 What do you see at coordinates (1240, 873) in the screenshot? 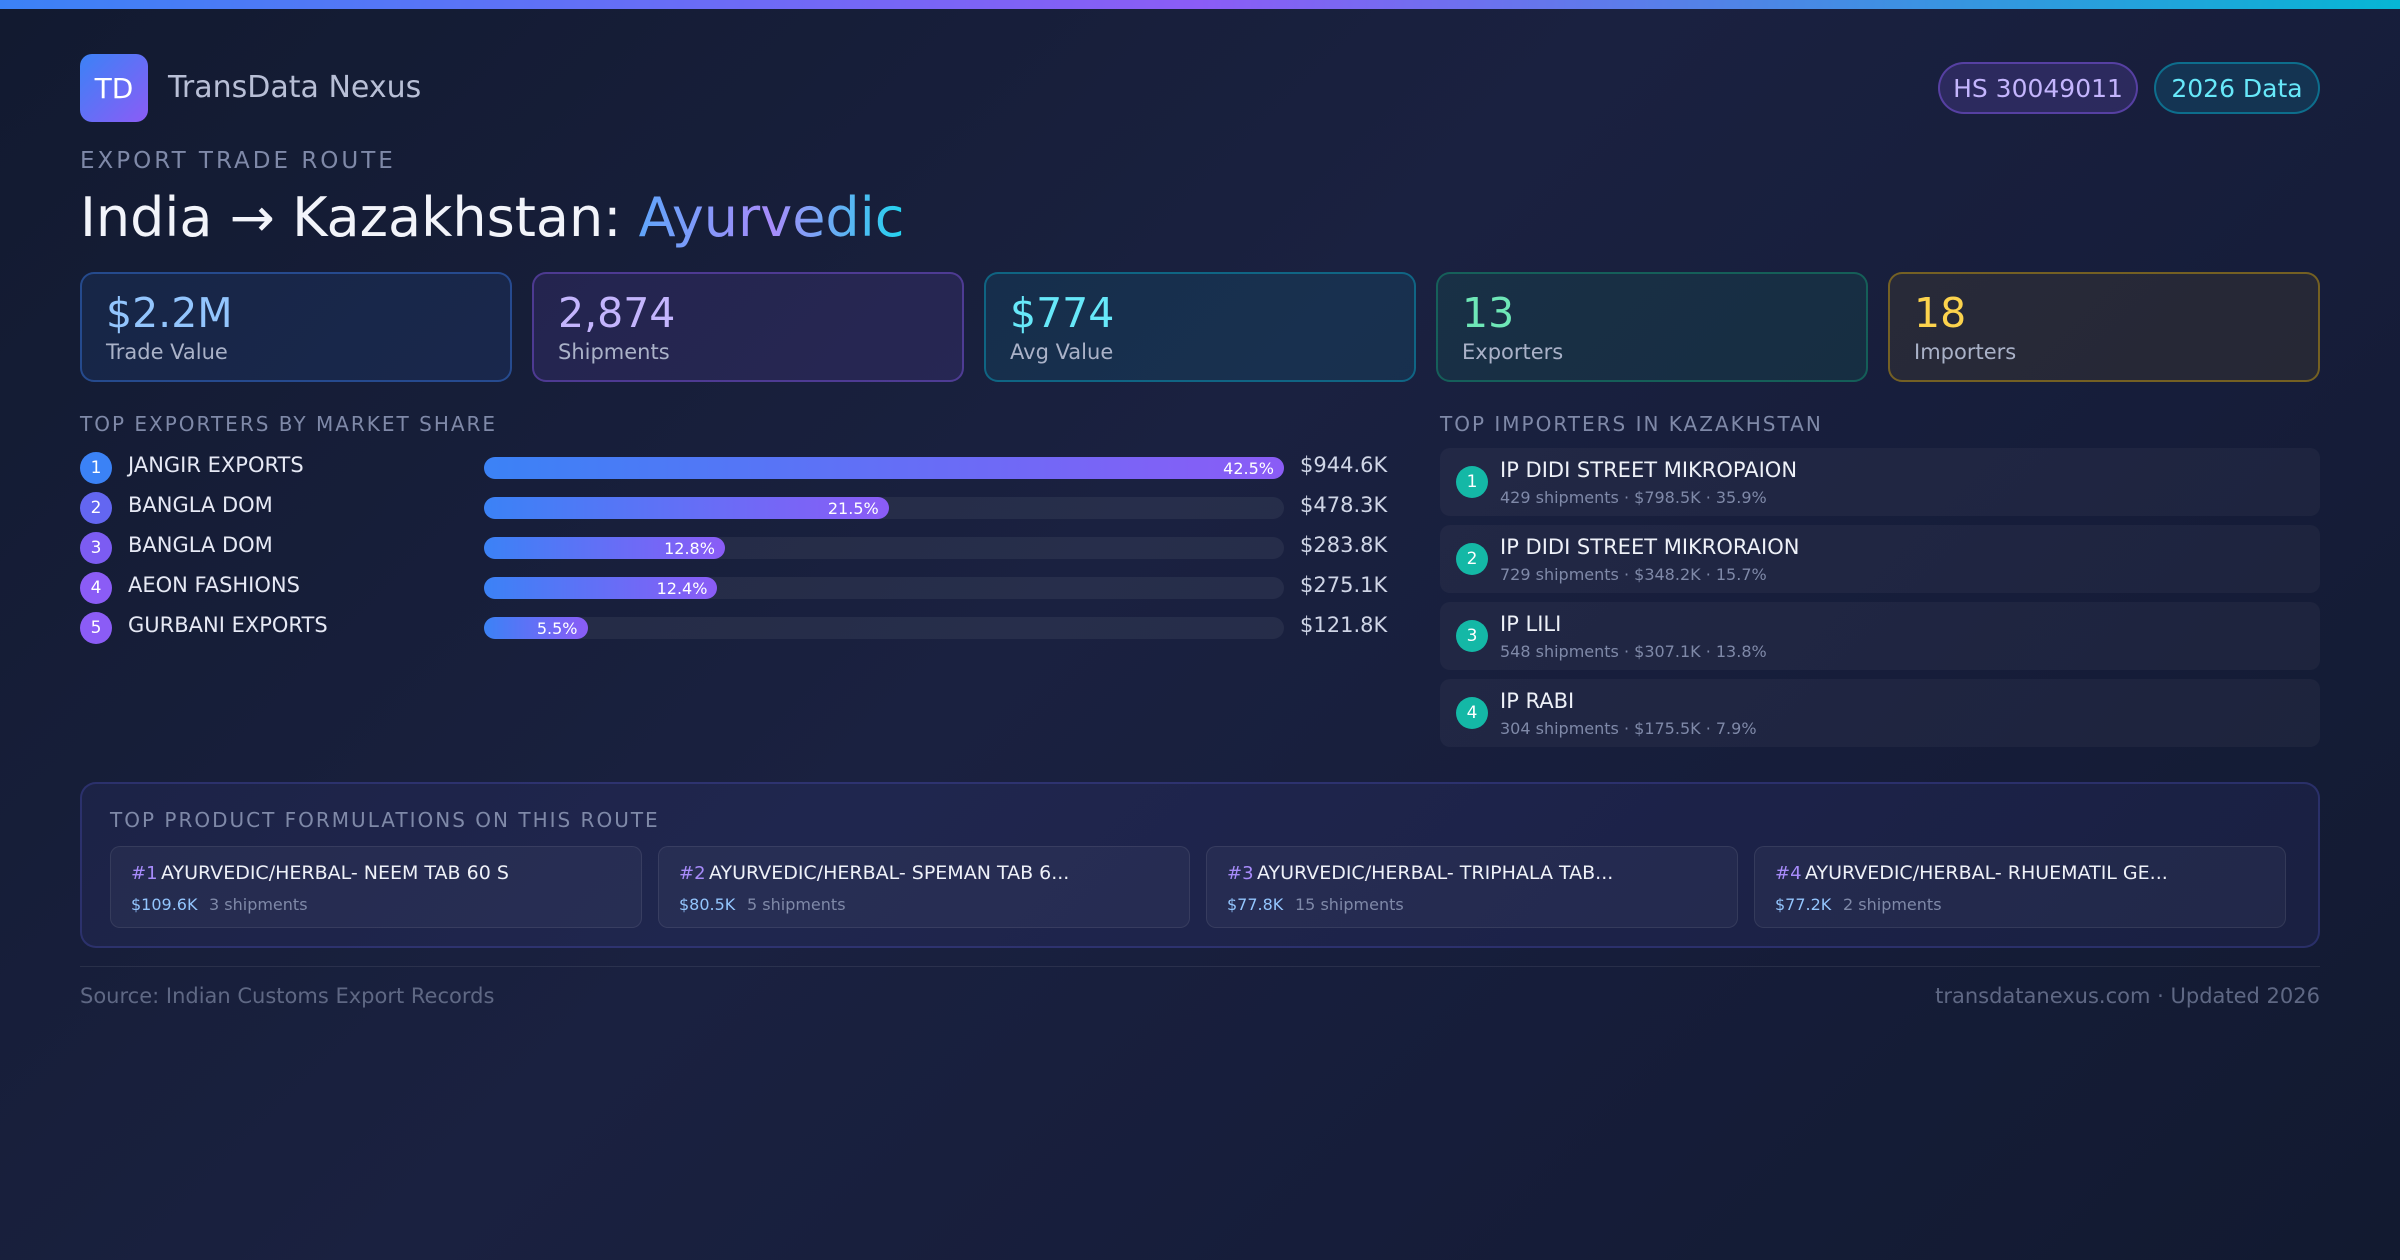
I see `product-rank: #3` at bounding box center [1240, 873].